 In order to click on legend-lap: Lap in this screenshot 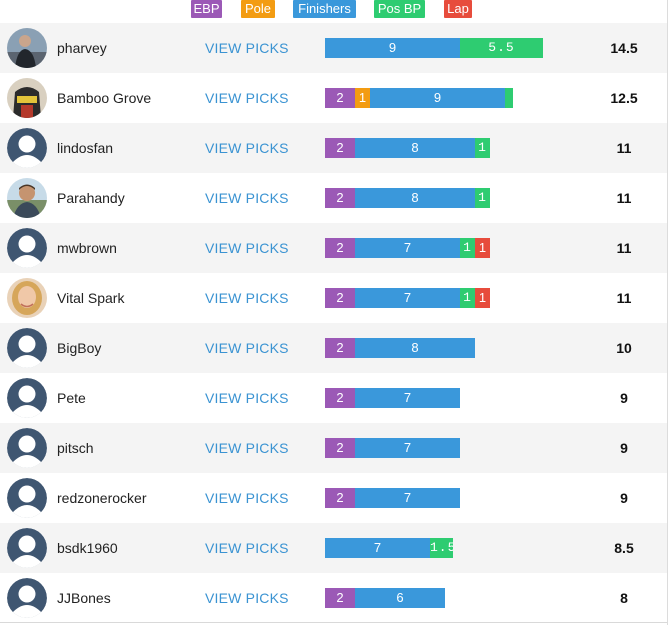, I will do `click(458, 9)`.